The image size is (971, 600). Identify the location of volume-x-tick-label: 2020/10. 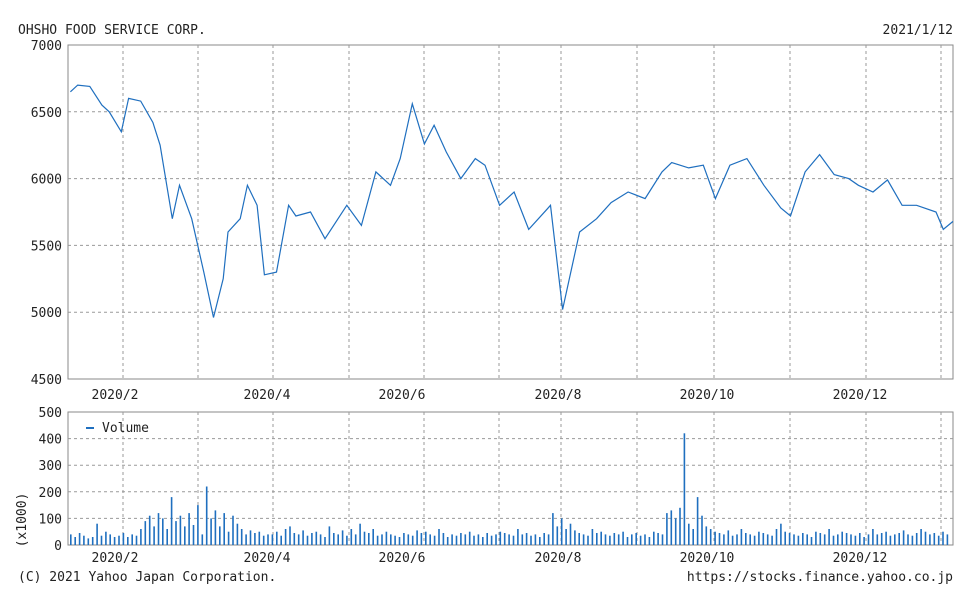
(707, 558).